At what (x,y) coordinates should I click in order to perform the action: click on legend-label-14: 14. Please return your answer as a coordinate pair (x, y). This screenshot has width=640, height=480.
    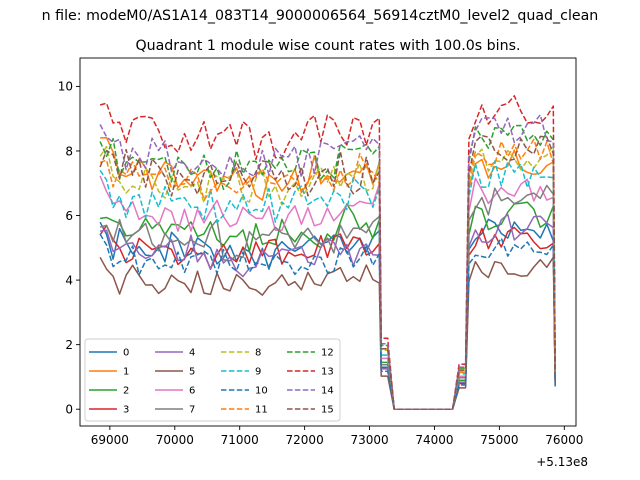
    Looking at the image, I should click on (327, 391).